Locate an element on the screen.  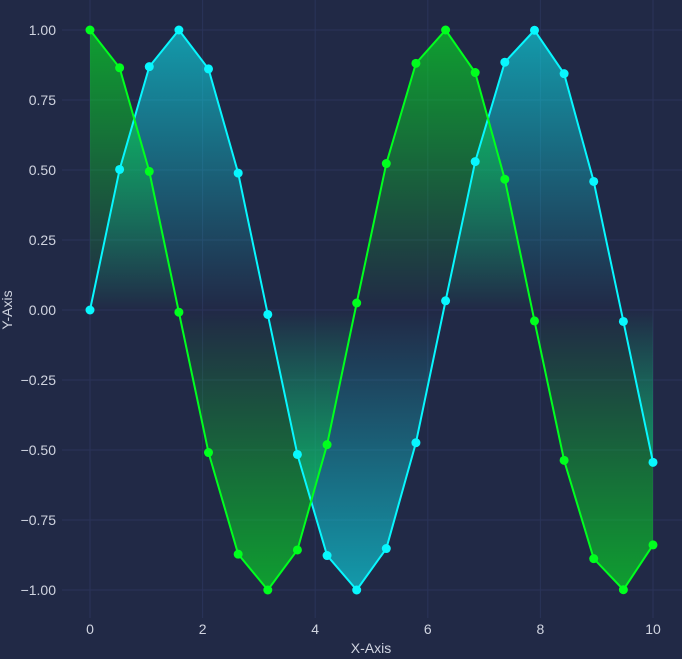
y-tick-label: −0.75 is located at coordinates (39, 520).